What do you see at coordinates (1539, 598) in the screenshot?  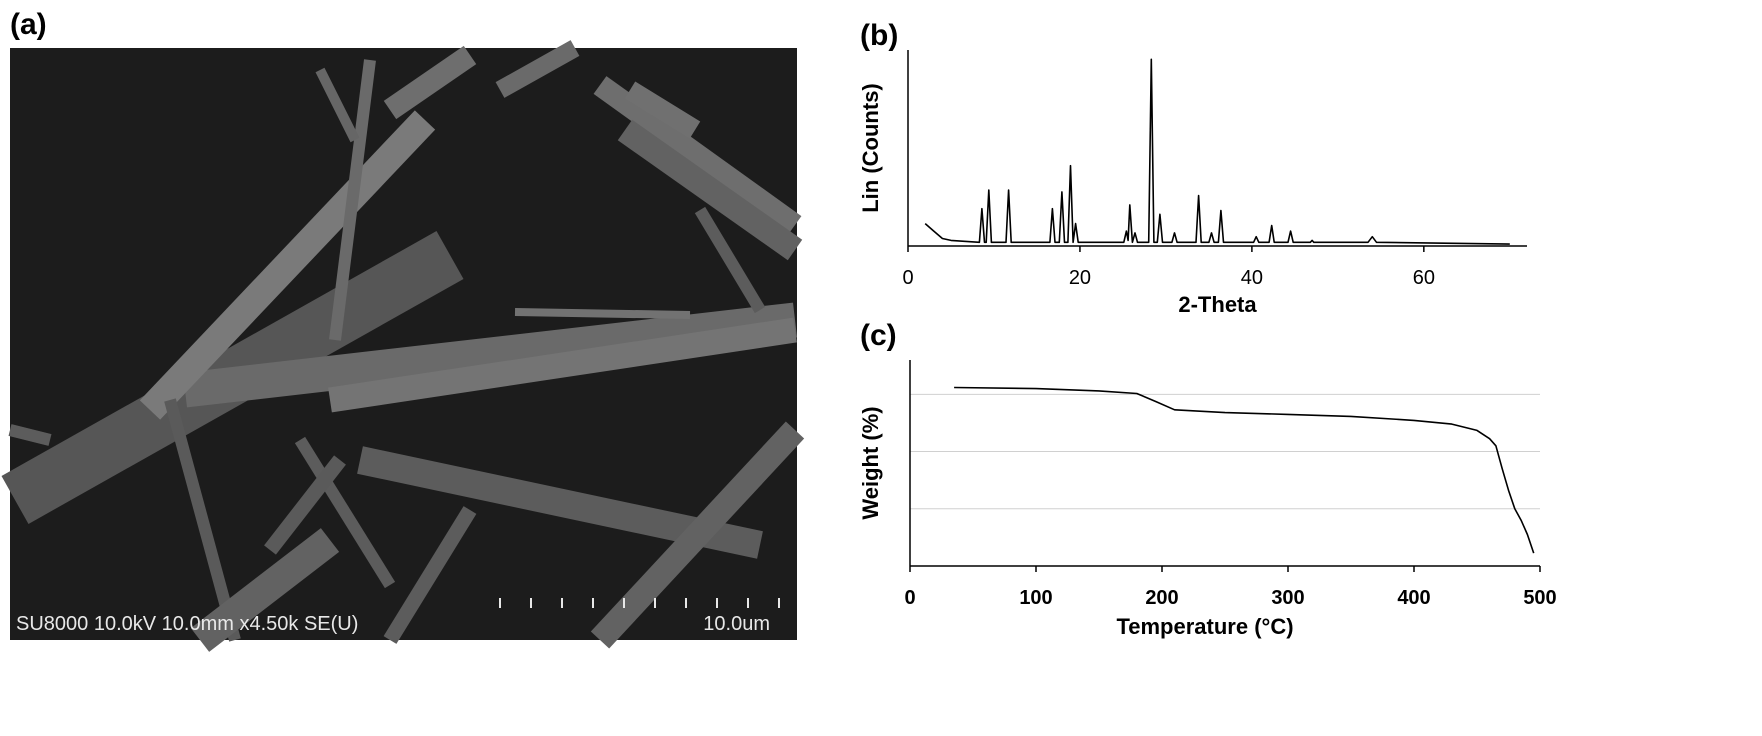 I see `x-tick-label: 500` at bounding box center [1539, 598].